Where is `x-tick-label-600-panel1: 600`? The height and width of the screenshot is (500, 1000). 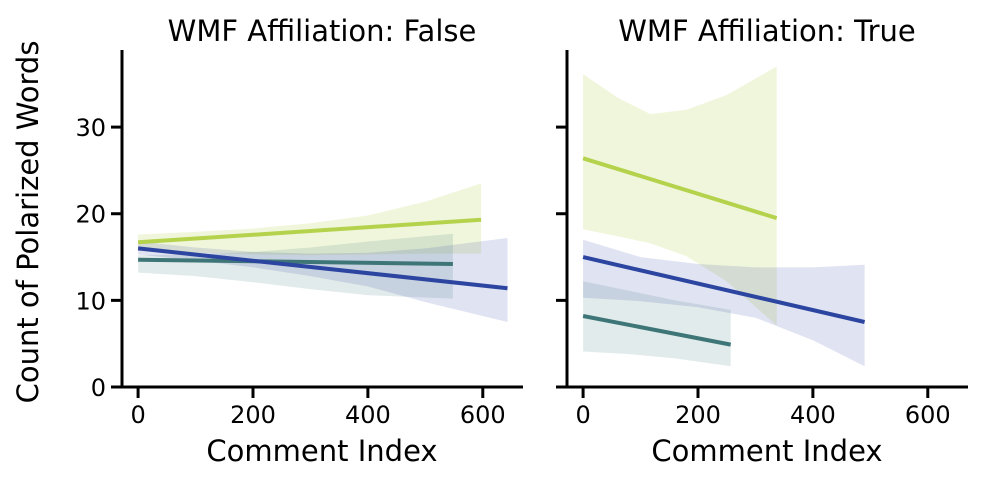
x-tick-label-600-panel1: 600 is located at coordinates (928, 415).